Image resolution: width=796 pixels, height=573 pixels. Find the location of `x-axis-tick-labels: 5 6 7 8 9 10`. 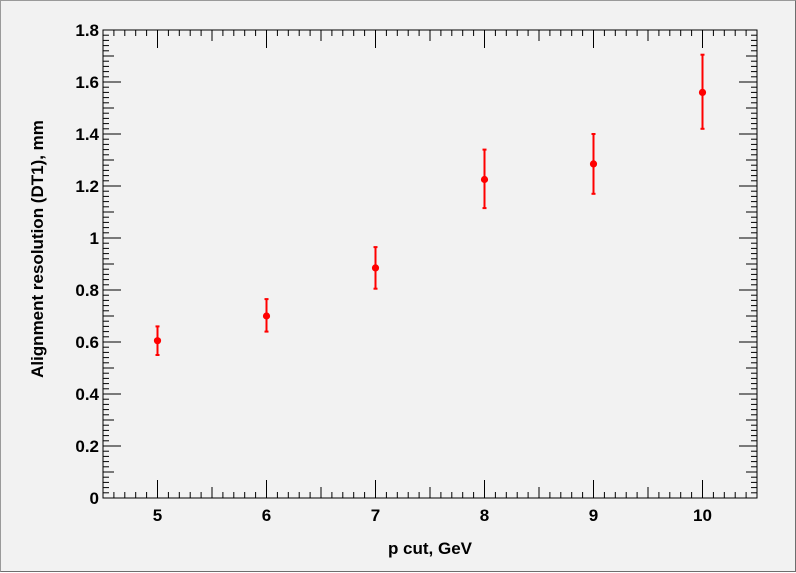

x-axis-tick-labels: 5 6 7 8 9 10 is located at coordinates (432, 515).